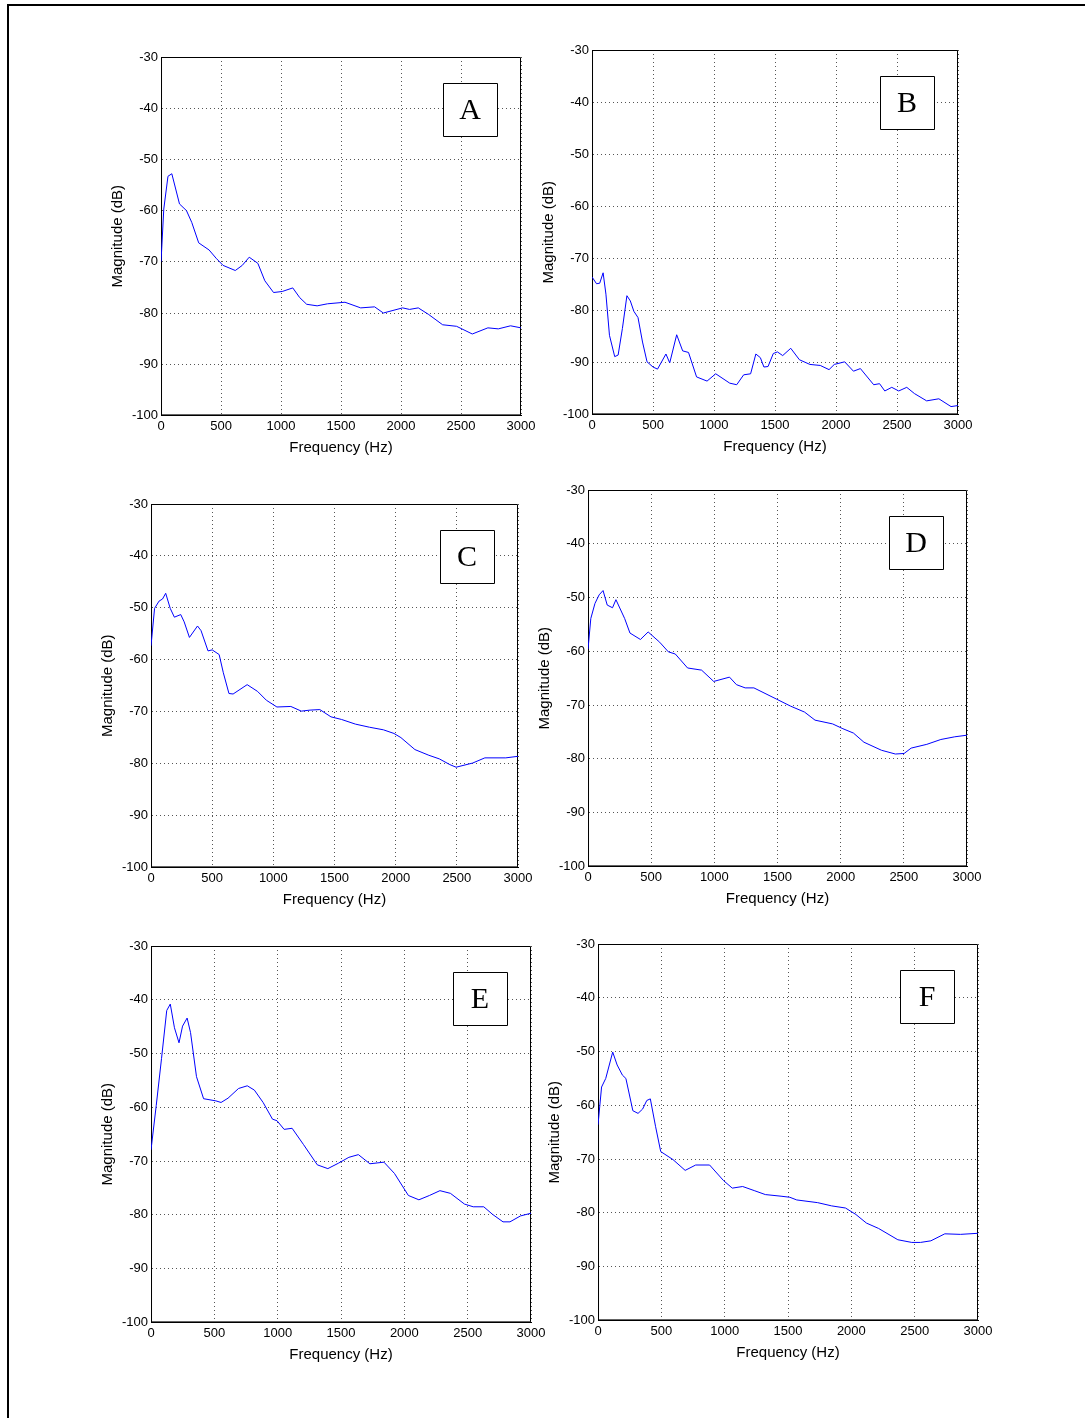  I want to click on annotation: E, so click(480, 998).